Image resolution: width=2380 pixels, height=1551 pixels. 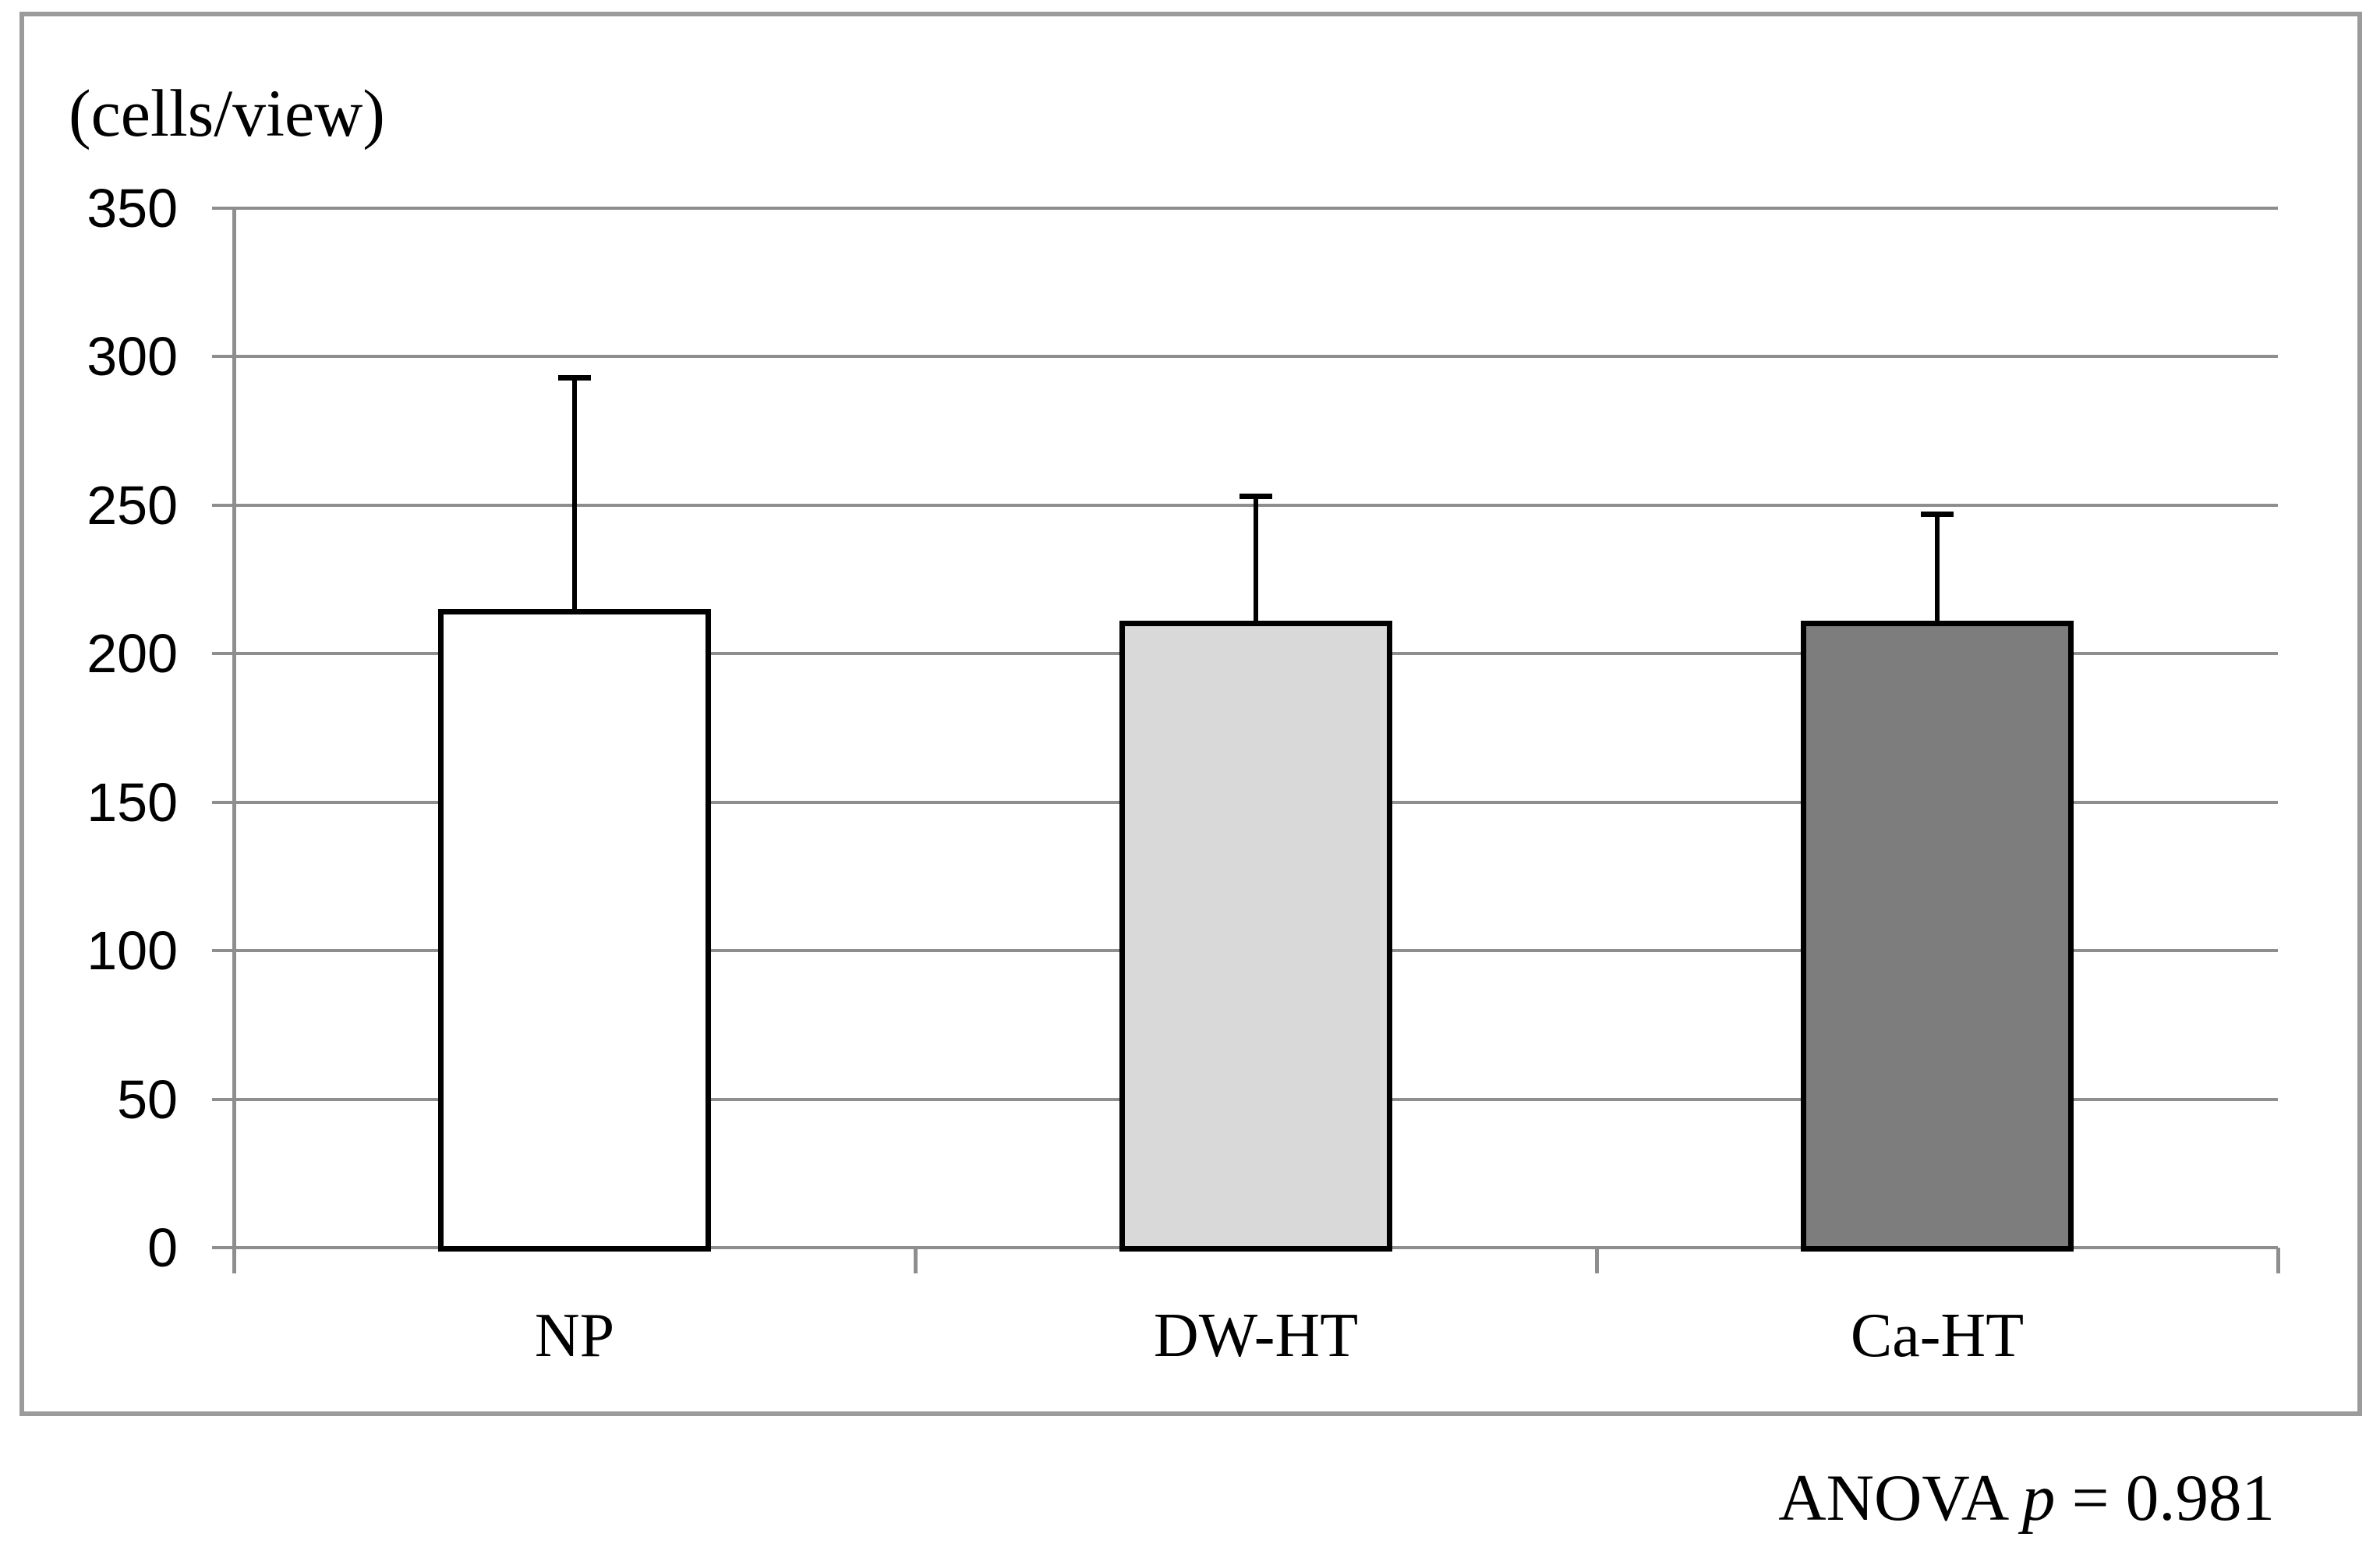 What do you see at coordinates (132, 803) in the screenshot?
I see `y-tick-label: 150` at bounding box center [132, 803].